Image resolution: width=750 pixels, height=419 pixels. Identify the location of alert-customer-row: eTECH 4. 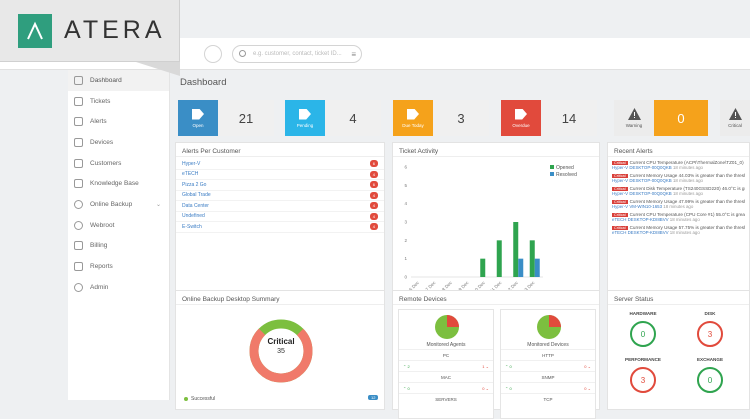
(280, 175).